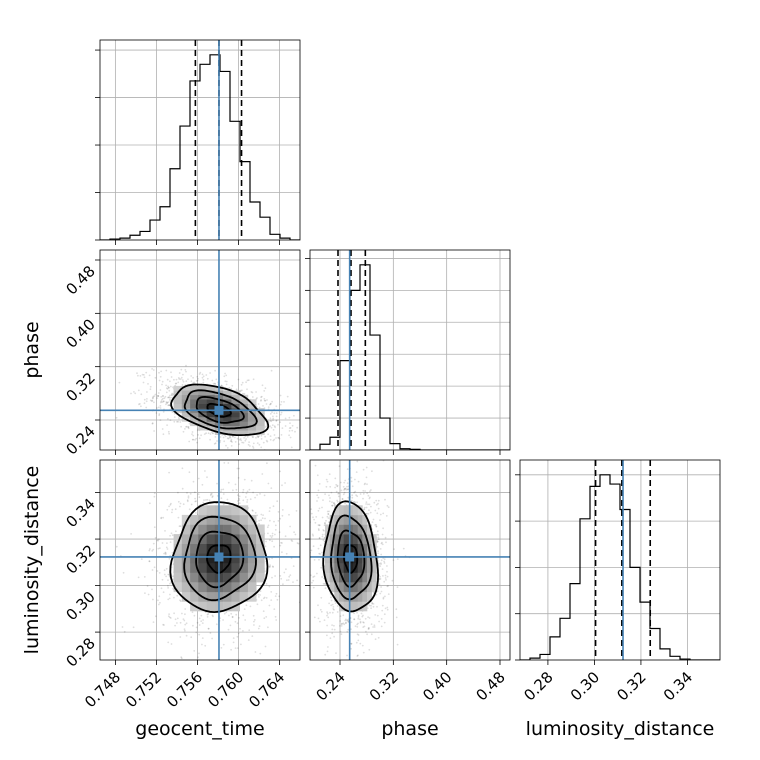 This screenshot has width=760, height=760. What do you see at coordinates (186, 519) in the screenshot?
I see `density-cell-p20--4-4` at bounding box center [186, 519].